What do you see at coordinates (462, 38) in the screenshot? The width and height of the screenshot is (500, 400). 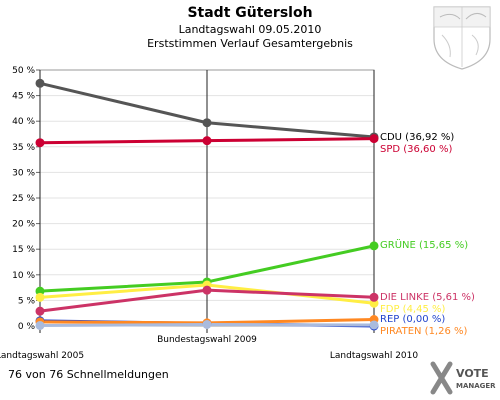 I see `coat-of-arms-icon` at bounding box center [462, 38].